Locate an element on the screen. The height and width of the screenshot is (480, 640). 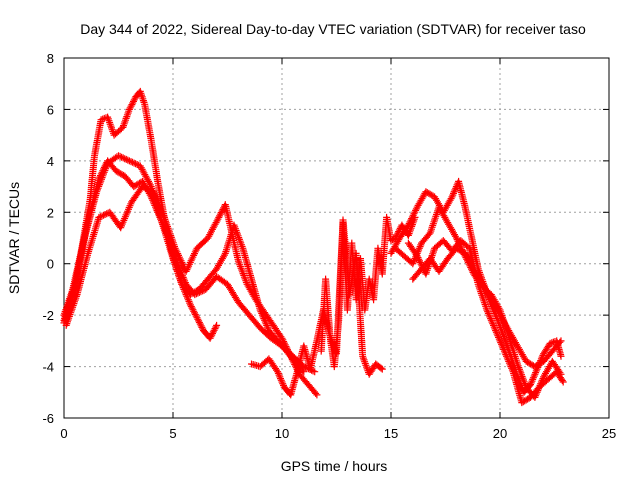
y-tick-label: -6 is located at coordinates (48, 418).